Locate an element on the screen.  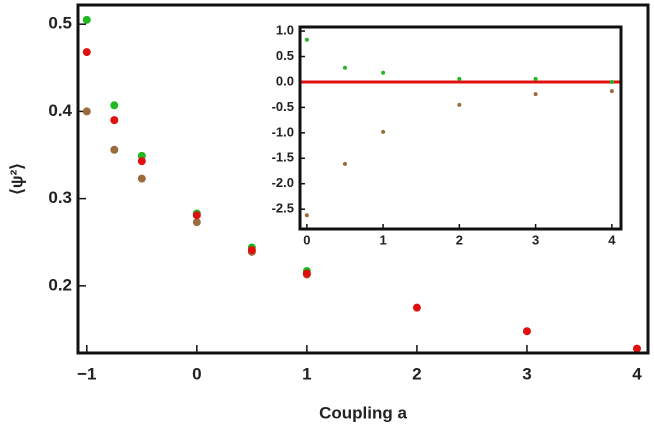
y-tick-label: 0.4 is located at coordinates (60, 110).